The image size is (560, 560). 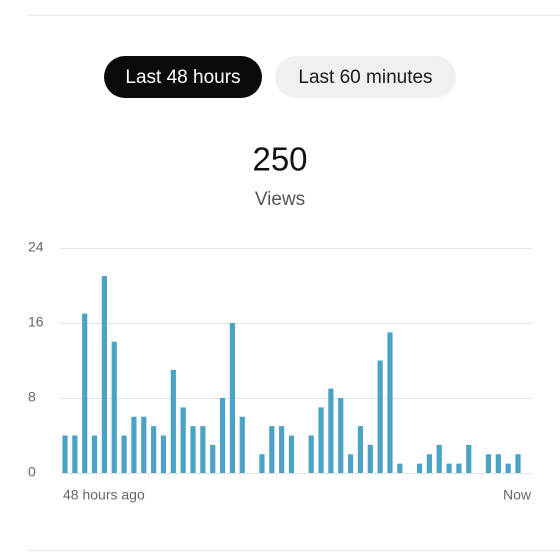 I want to click on y-tick-label: 0, so click(x=32, y=472).